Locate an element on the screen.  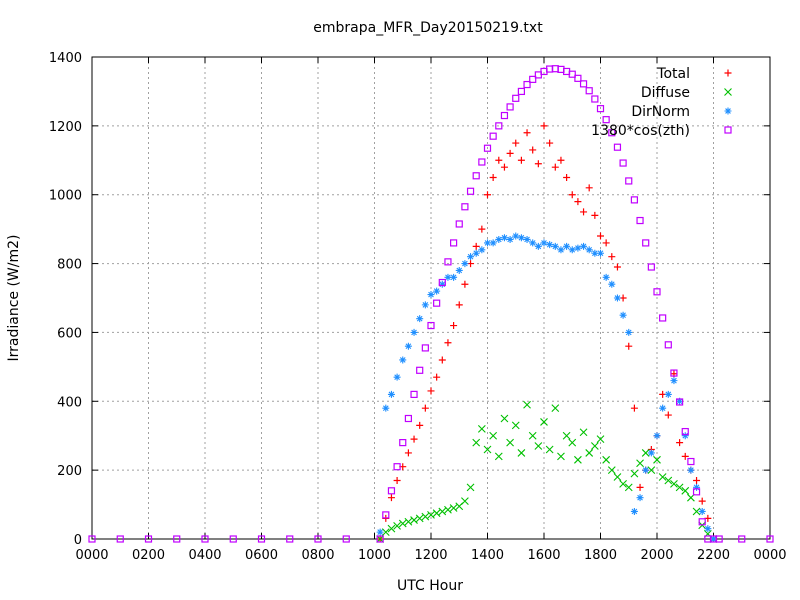
x-tick-label: 0400 is located at coordinates (204, 555).